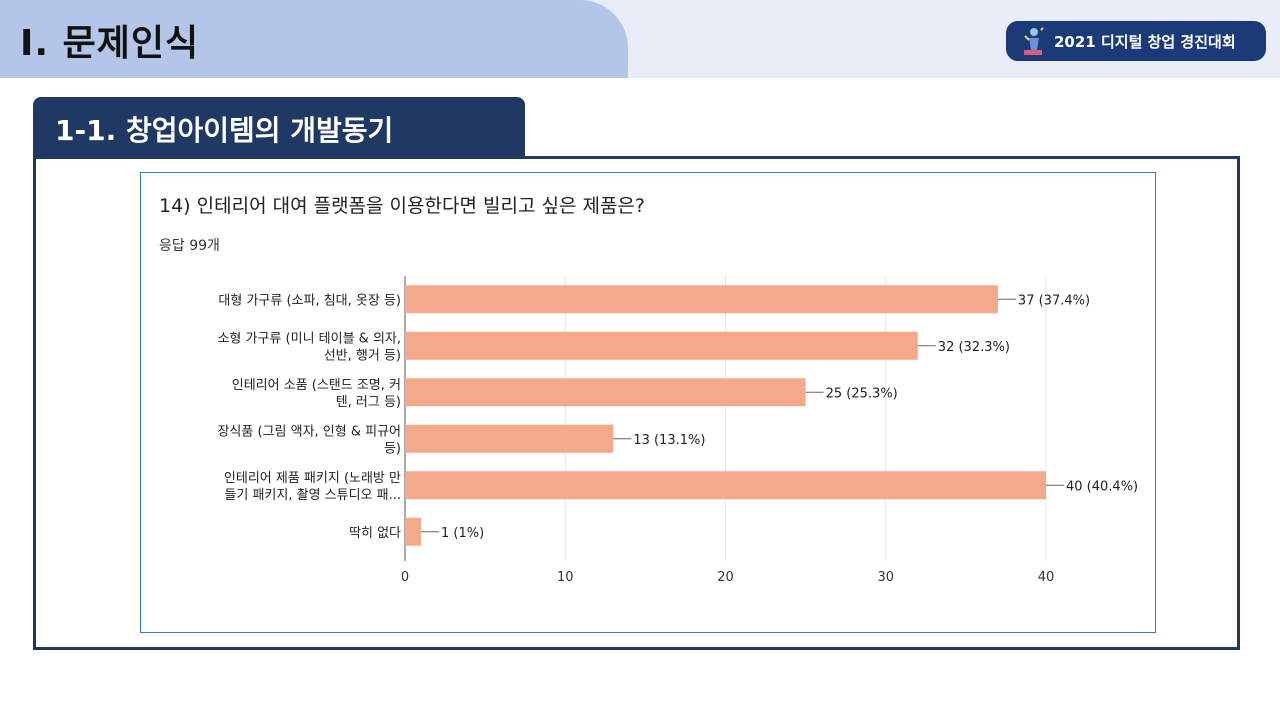 The height and width of the screenshot is (720, 1280). What do you see at coordinates (392, 448) in the screenshot?
I see `category-label-line: 등)` at bounding box center [392, 448].